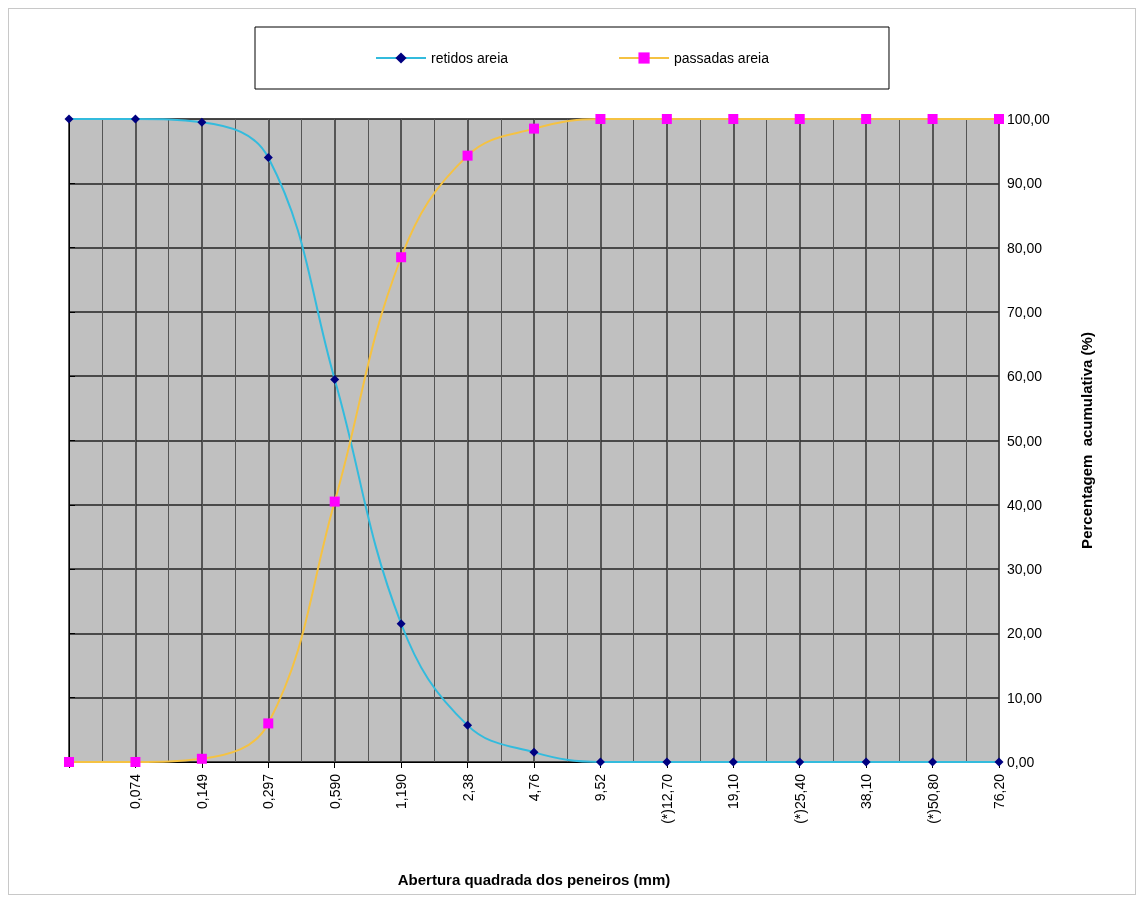 This screenshot has width=1144, height=903. Describe the element at coordinates (799, 798) in the screenshot. I see `x-tick-label: (*)25,40` at that location.